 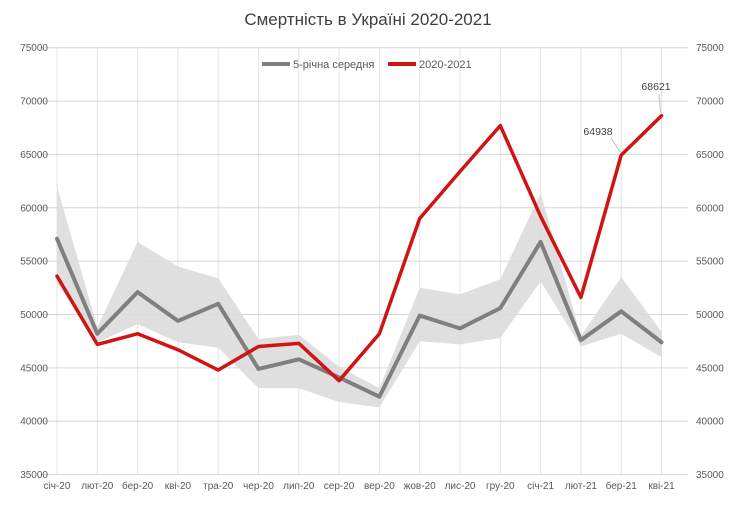 I want to click on x-tick-чер-20: чер-20, so click(x=258, y=486).